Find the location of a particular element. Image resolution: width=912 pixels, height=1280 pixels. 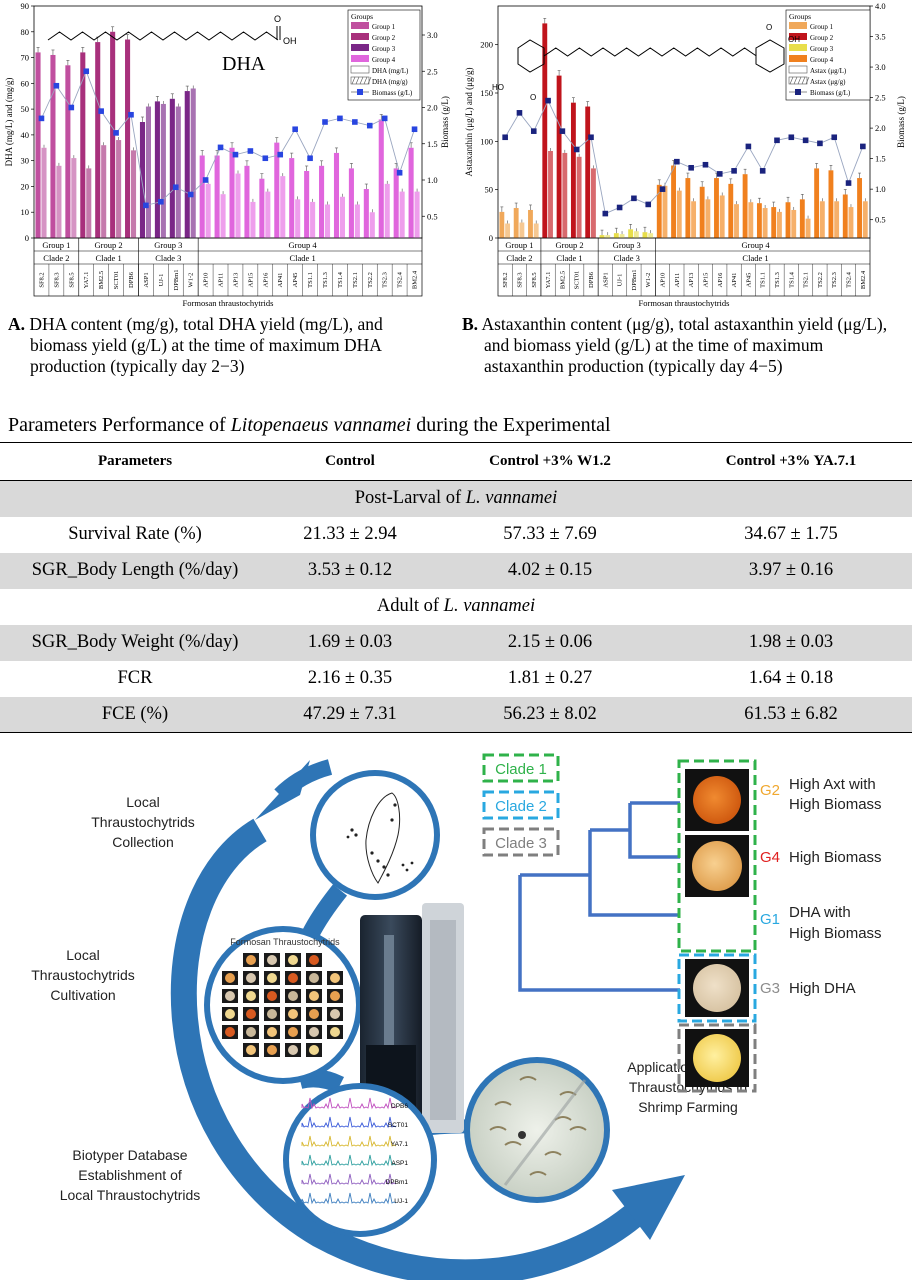

y2-axis-label: Biomass (g/L) is located at coordinates (445, 122).